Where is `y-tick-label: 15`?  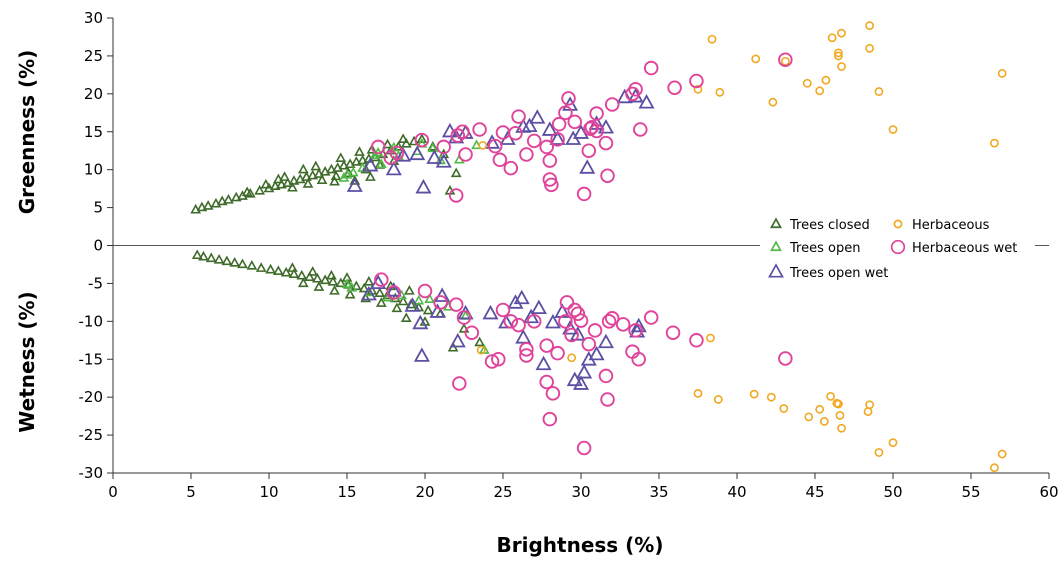
y-tick-label: 15 is located at coordinates (93, 132).